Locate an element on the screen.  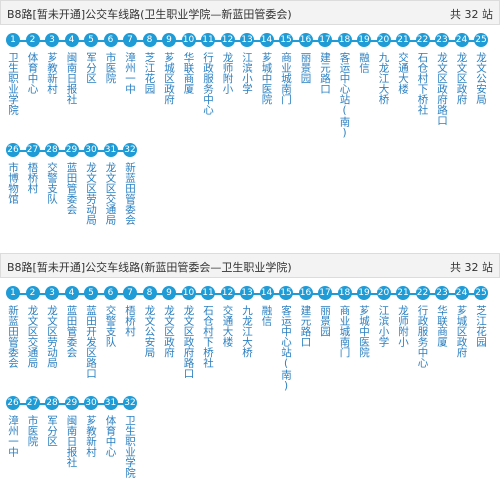
stop-item: 23 龙文区政府路口 is located at coordinates (442, 79).